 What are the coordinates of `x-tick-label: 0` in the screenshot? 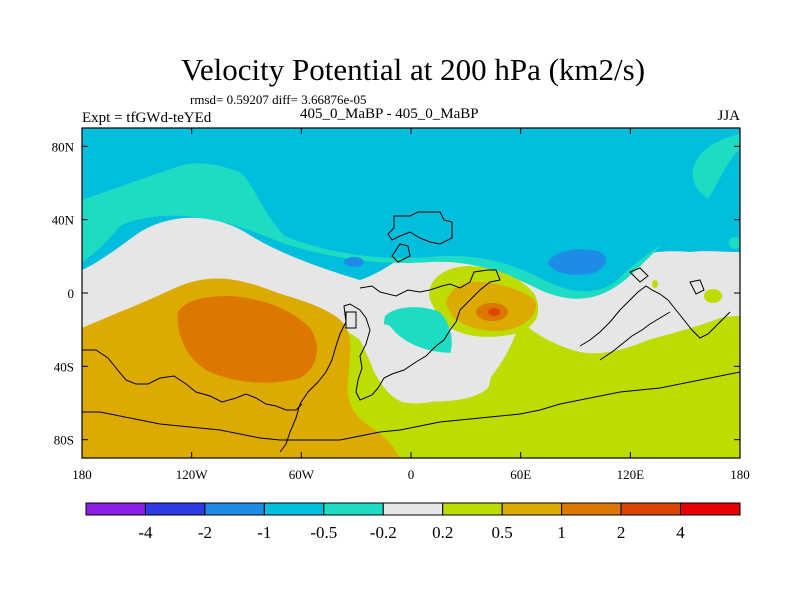 It's located at (411, 474).